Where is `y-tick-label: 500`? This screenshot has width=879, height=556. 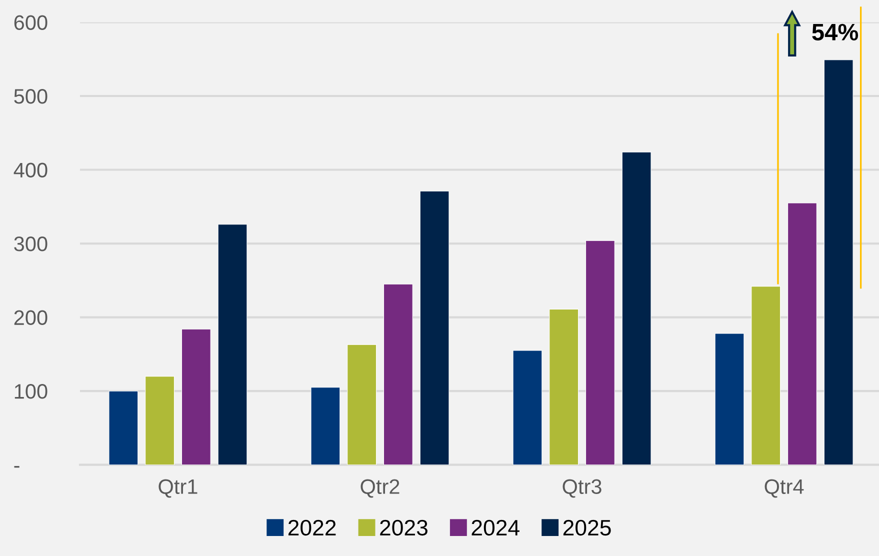
y-tick-label: 500 is located at coordinates (31, 96).